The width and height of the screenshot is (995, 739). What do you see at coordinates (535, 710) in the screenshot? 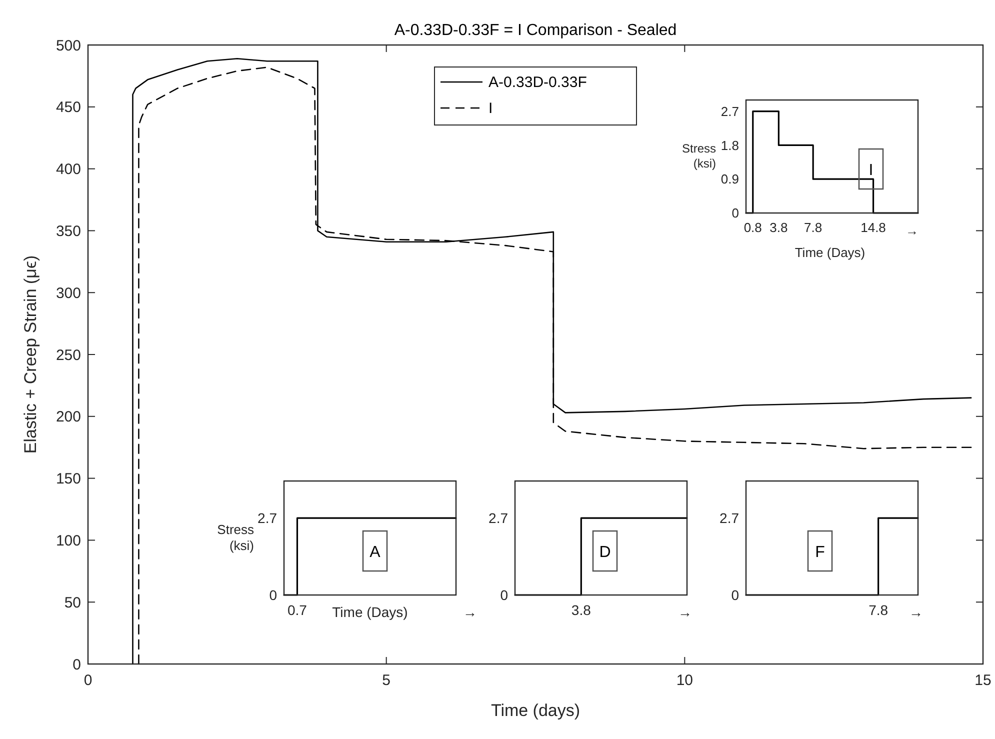
I see `x-axis-title: Time (days)` at bounding box center [535, 710].